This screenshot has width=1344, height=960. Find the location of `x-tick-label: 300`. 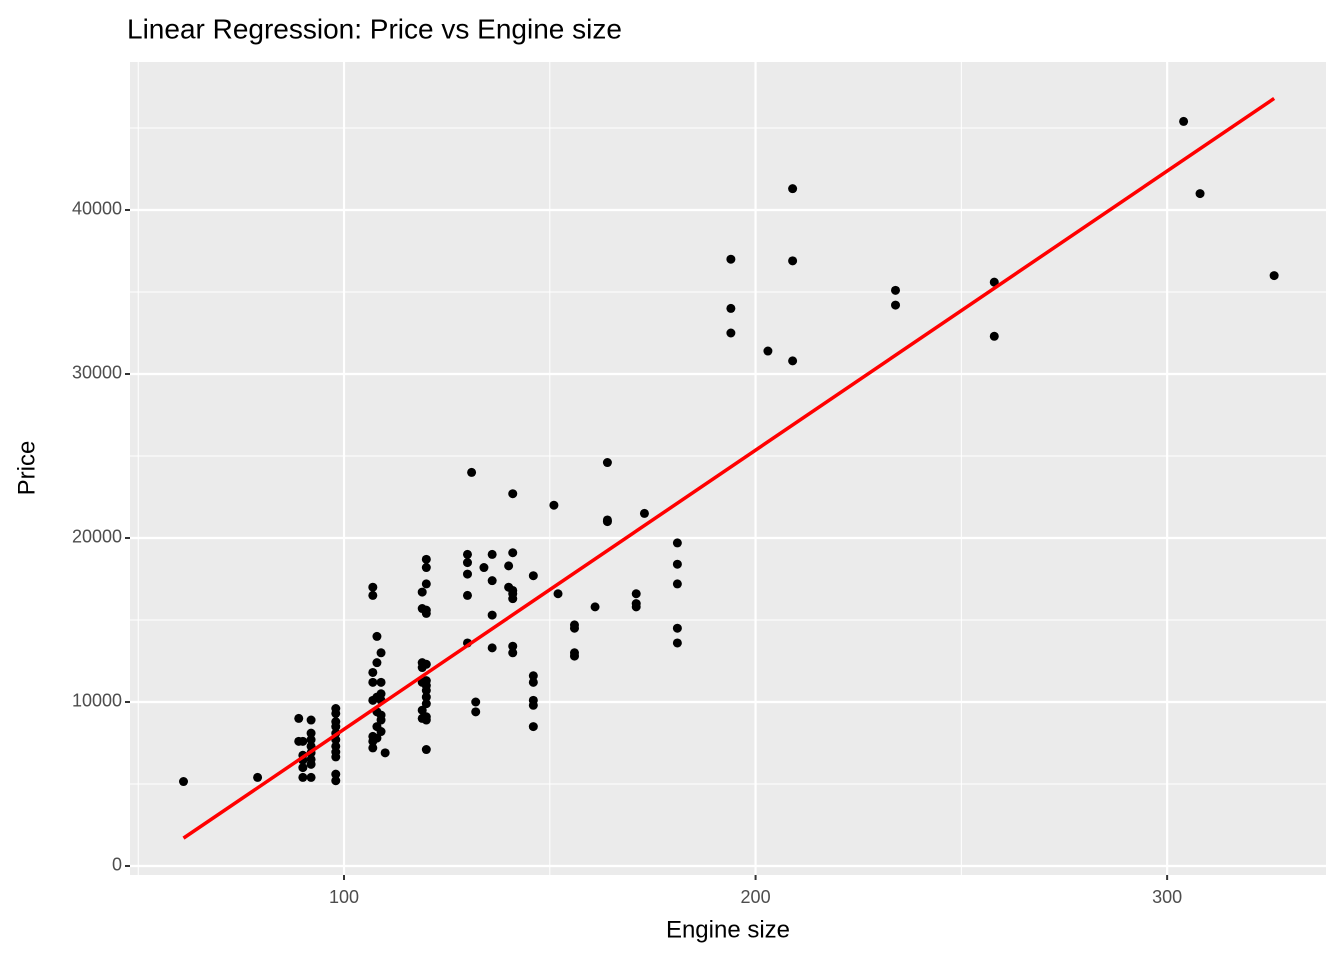

x-tick-label: 300 is located at coordinates (1167, 897).